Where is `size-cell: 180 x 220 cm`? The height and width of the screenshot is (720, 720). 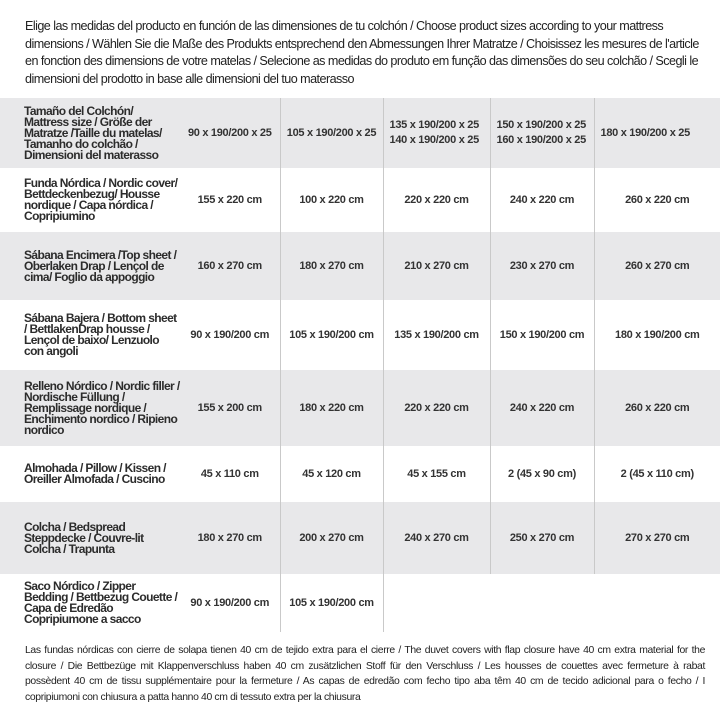 size-cell: 180 x 220 cm is located at coordinates (331, 408).